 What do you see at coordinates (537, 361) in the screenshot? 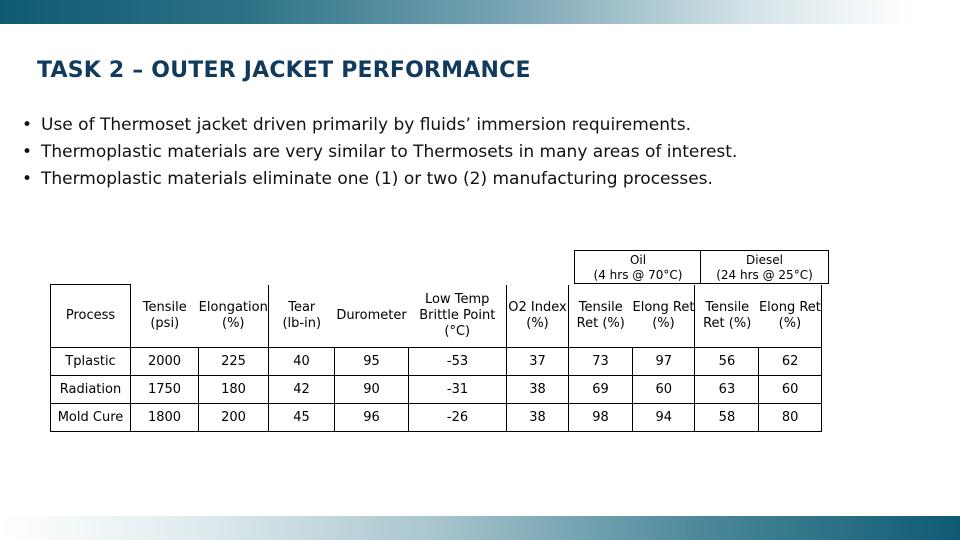
I see `value-cell: 37` at bounding box center [537, 361].